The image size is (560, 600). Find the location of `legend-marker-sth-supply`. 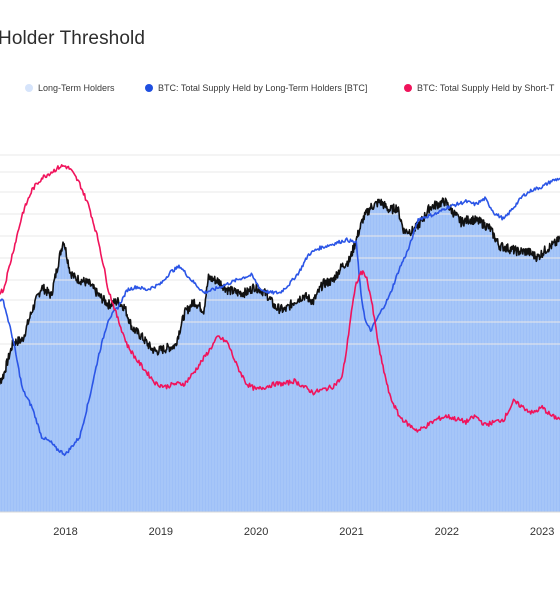

legend-marker-sth-supply is located at coordinates (408, 88).